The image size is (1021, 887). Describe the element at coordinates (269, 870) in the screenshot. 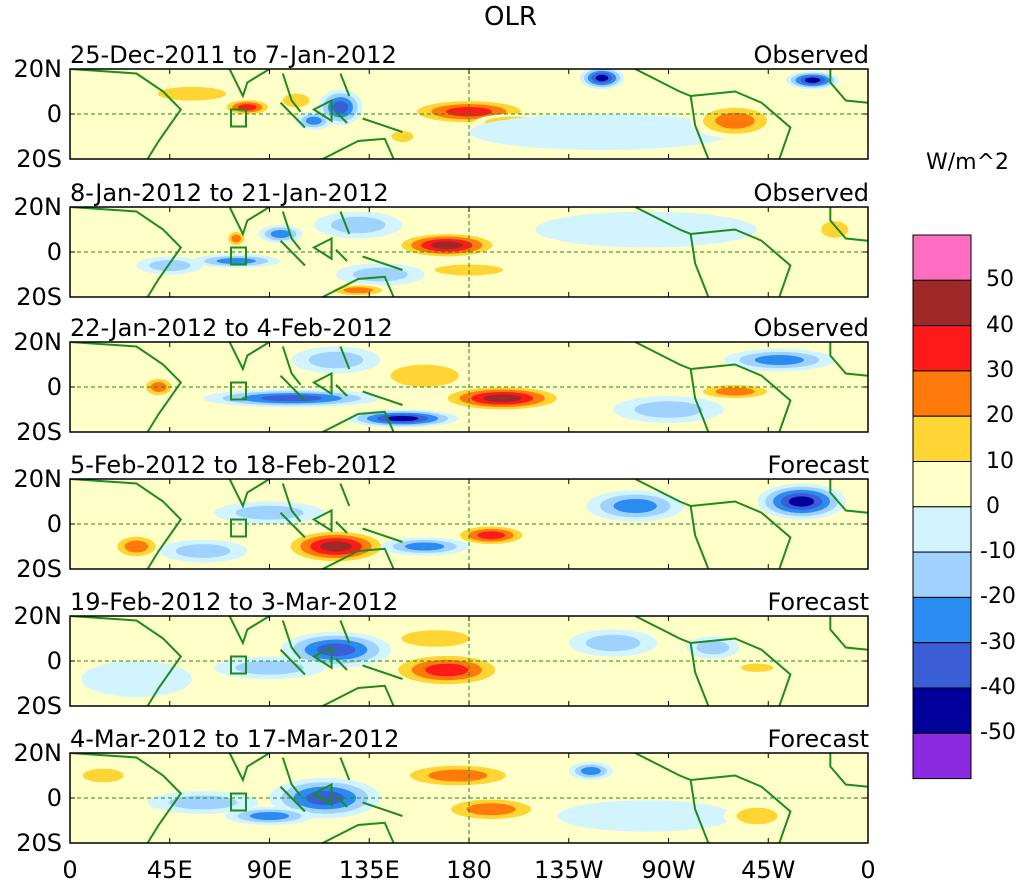

I see `lon-tick-label: 90E` at that location.